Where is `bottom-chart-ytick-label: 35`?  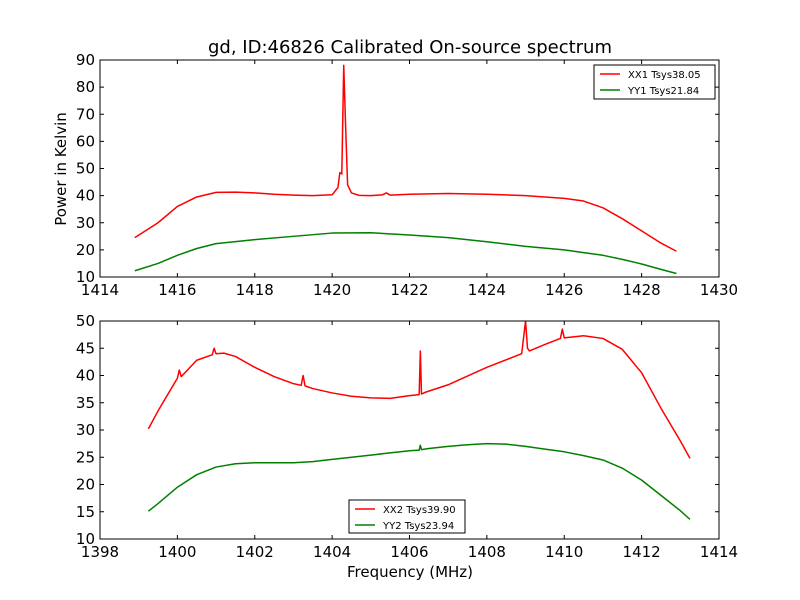
bottom-chart-ytick-label: 35 is located at coordinates (85, 403).